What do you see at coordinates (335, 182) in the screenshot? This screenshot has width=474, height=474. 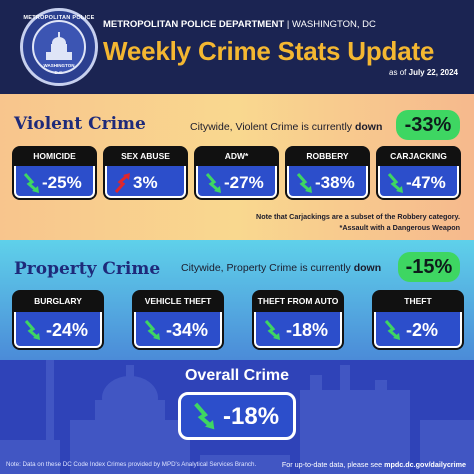 I see `crime-card-value: -38%` at bounding box center [335, 182].